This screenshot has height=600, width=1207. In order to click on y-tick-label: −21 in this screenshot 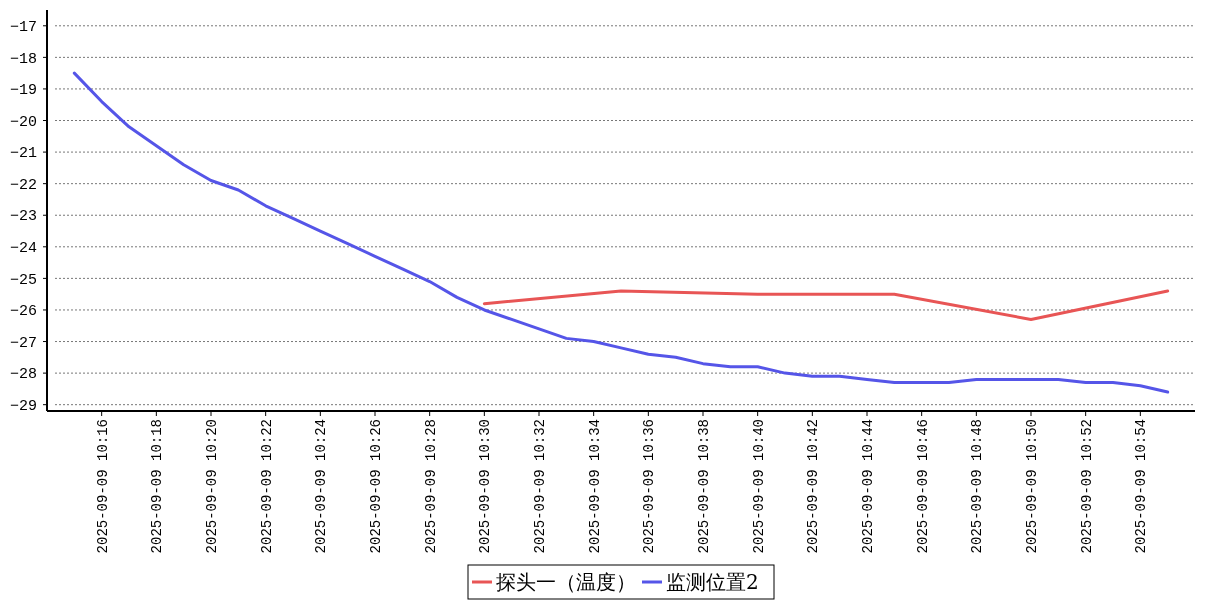, I will do `click(23, 154)`.